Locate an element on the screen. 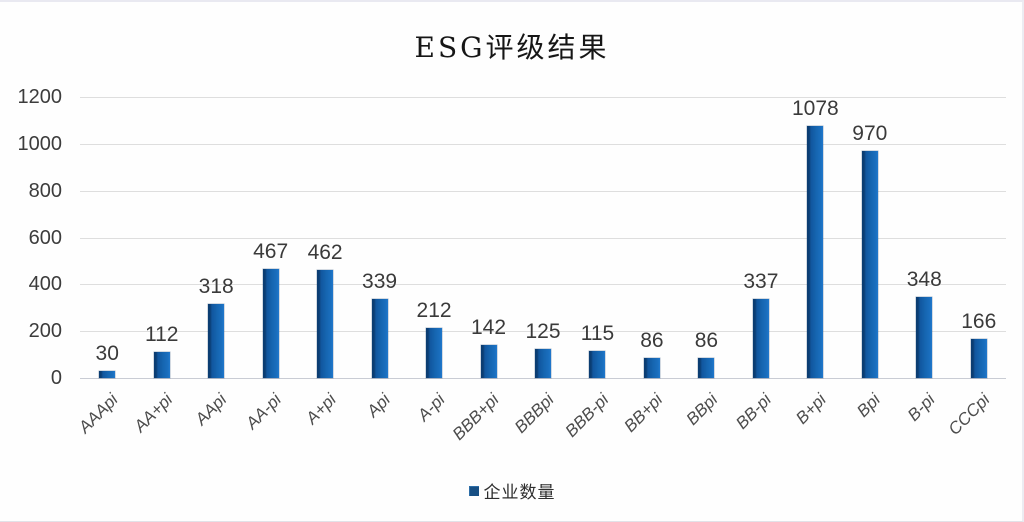  x-axis-tick-label: A-pi is located at coordinates (431, 407).